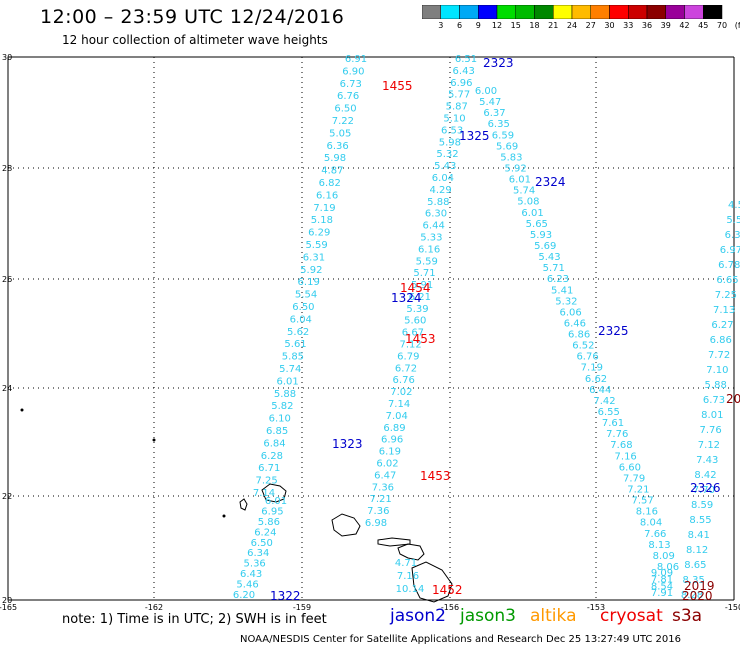  Describe the element at coordinates (604, 401) in the screenshot. I see `wave-height-value: 7.42` at that location.